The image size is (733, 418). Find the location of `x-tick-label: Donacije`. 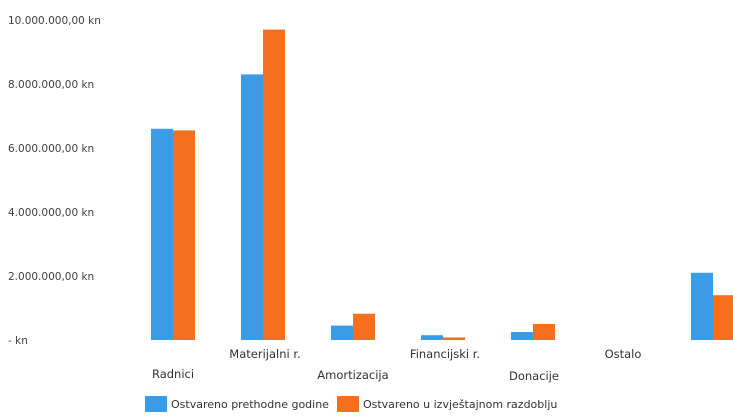

x-tick-label: Donacije is located at coordinates (534, 376).